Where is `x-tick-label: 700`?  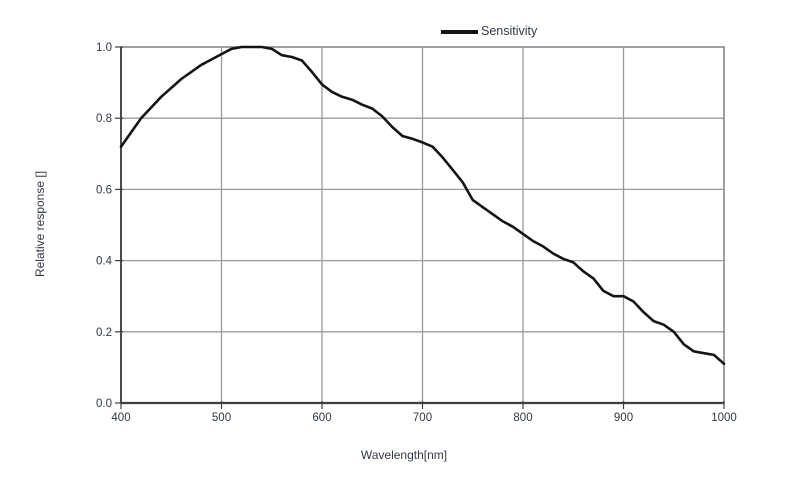 x-tick-label: 700 is located at coordinates (422, 418).